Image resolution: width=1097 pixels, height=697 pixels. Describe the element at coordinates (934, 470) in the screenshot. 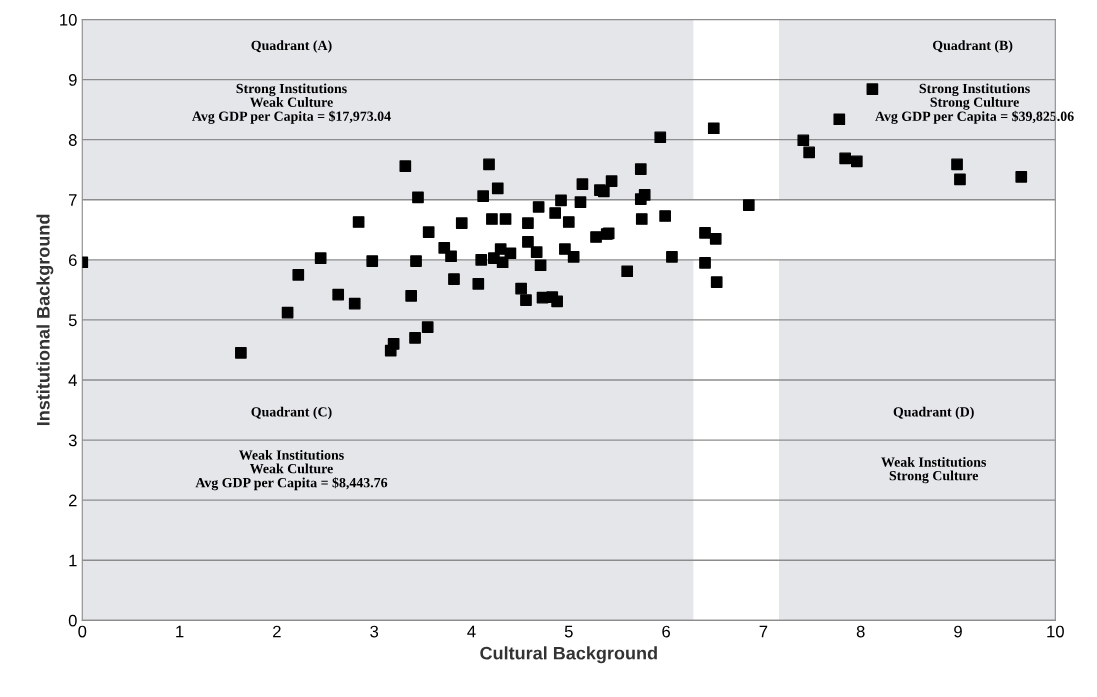

I see `annotation: Weak Institutions Strong Culture` at that location.